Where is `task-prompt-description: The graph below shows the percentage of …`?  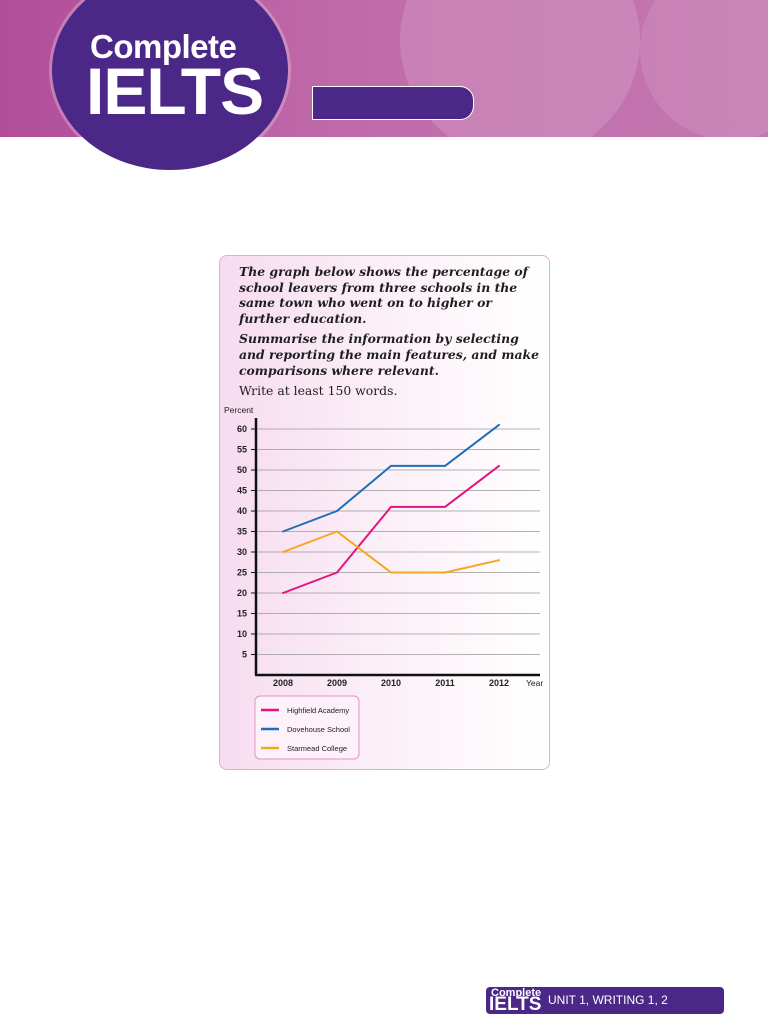
task-prompt-description: The graph below shows the percentage of … is located at coordinates (383, 295).